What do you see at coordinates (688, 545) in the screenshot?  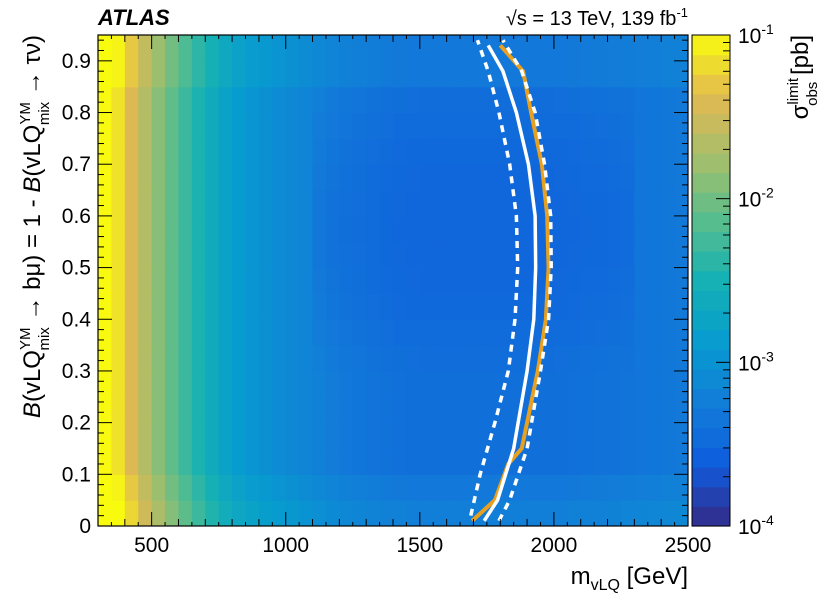 I see `x-tick-label: 2500` at bounding box center [688, 545].